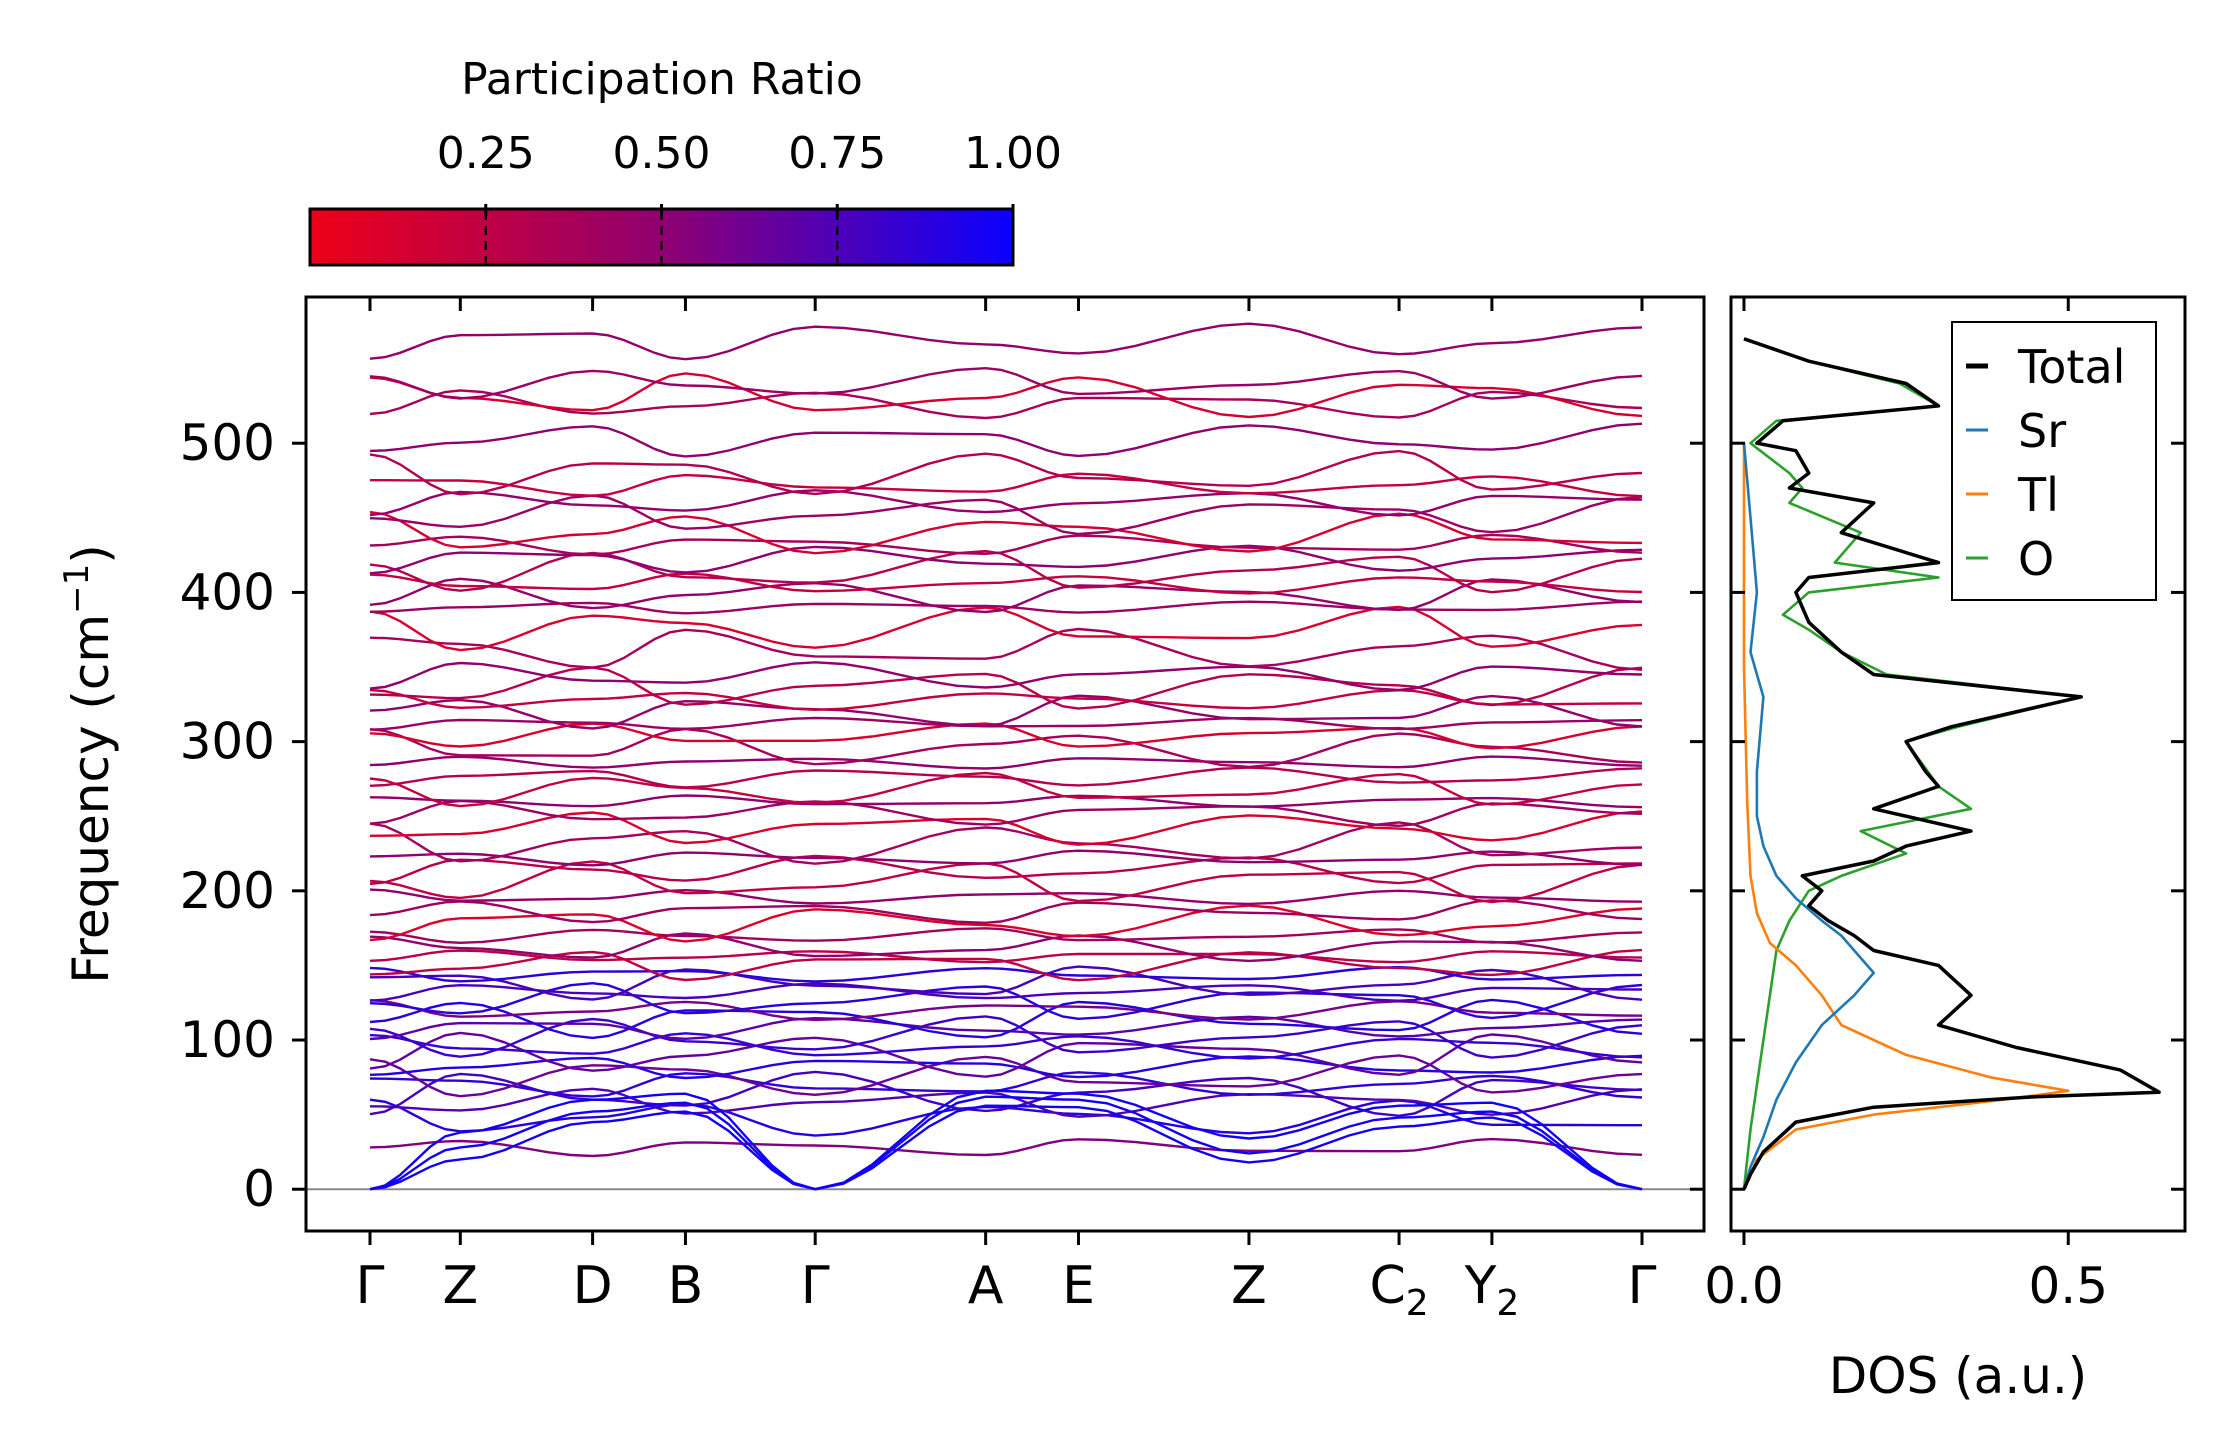 Image resolution: width=2222 pixels, height=1455 pixels. Describe the element at coordinates (1398, 1290) in the screenshot. I see `k-point-label: C2` at that location.